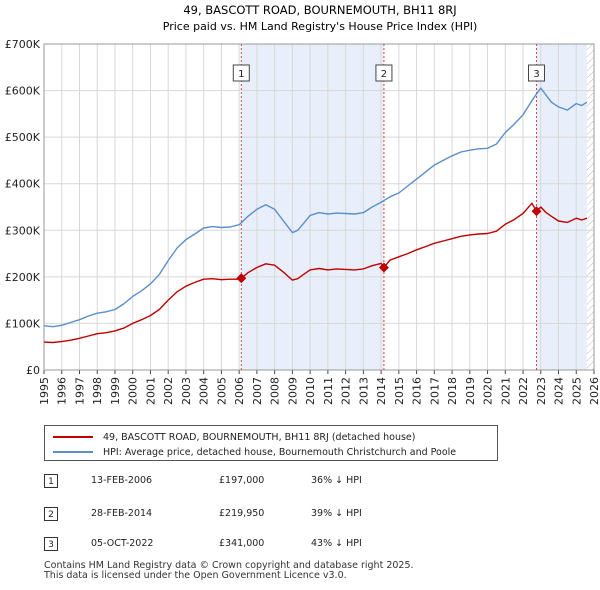 The width and height of the screenshot is (600, 590). I want to click on sale-number-badge: 1, so click(51, 481).